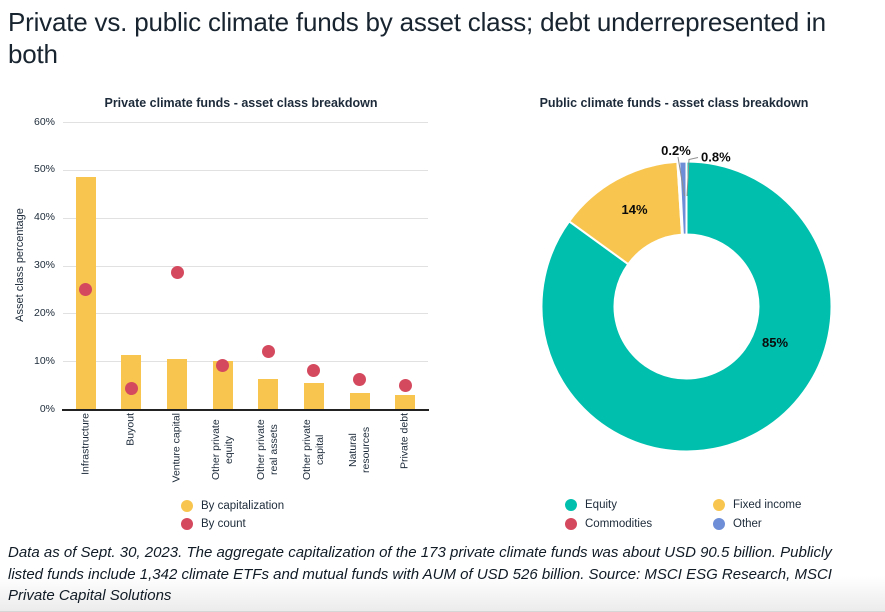 Image resolution: width=885 pixels, height=612 pixels. I want to click on slice-other, so click(683, 198).